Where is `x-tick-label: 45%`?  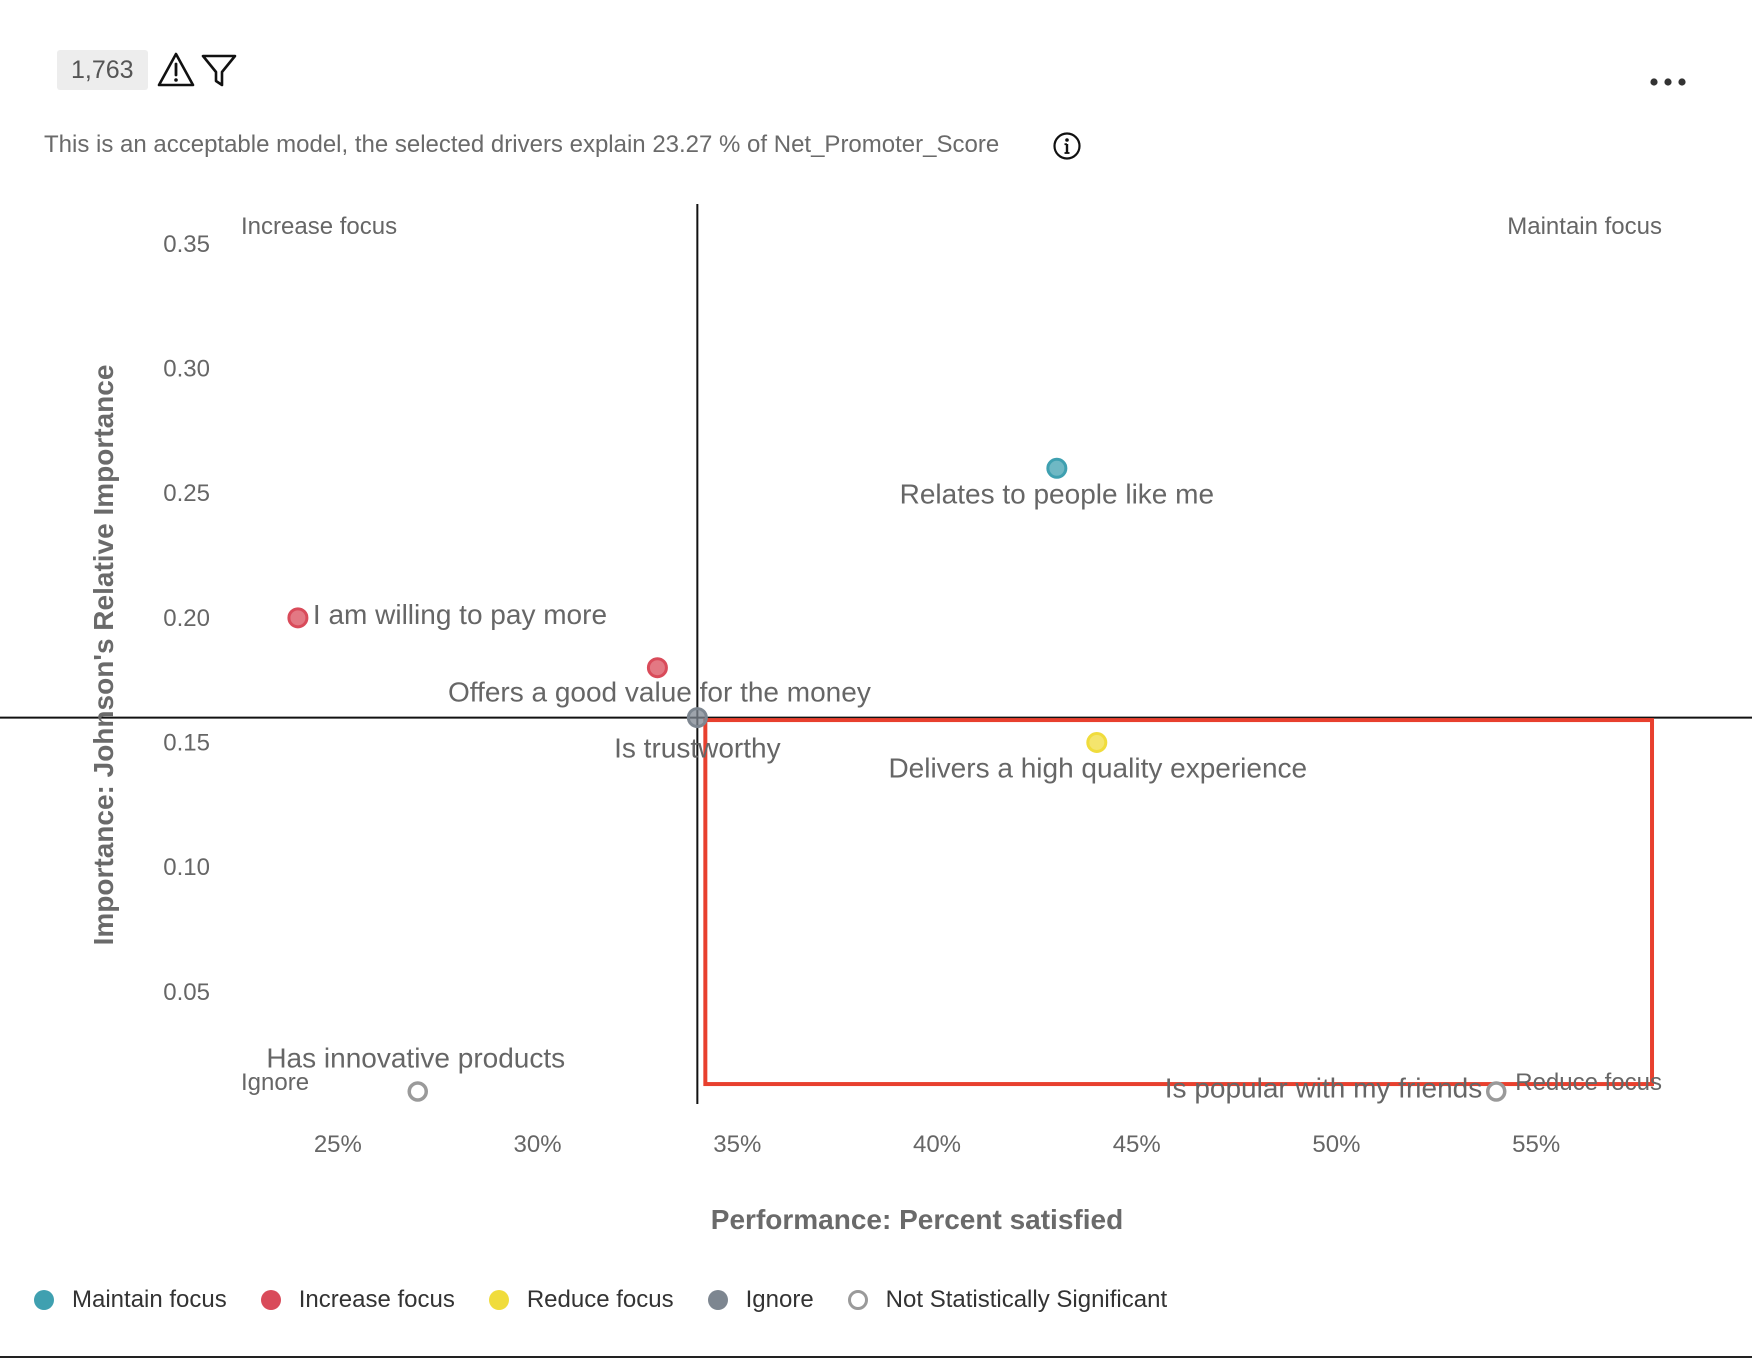
x-tick-label: 45% is located at coordinates (1137, 1144).